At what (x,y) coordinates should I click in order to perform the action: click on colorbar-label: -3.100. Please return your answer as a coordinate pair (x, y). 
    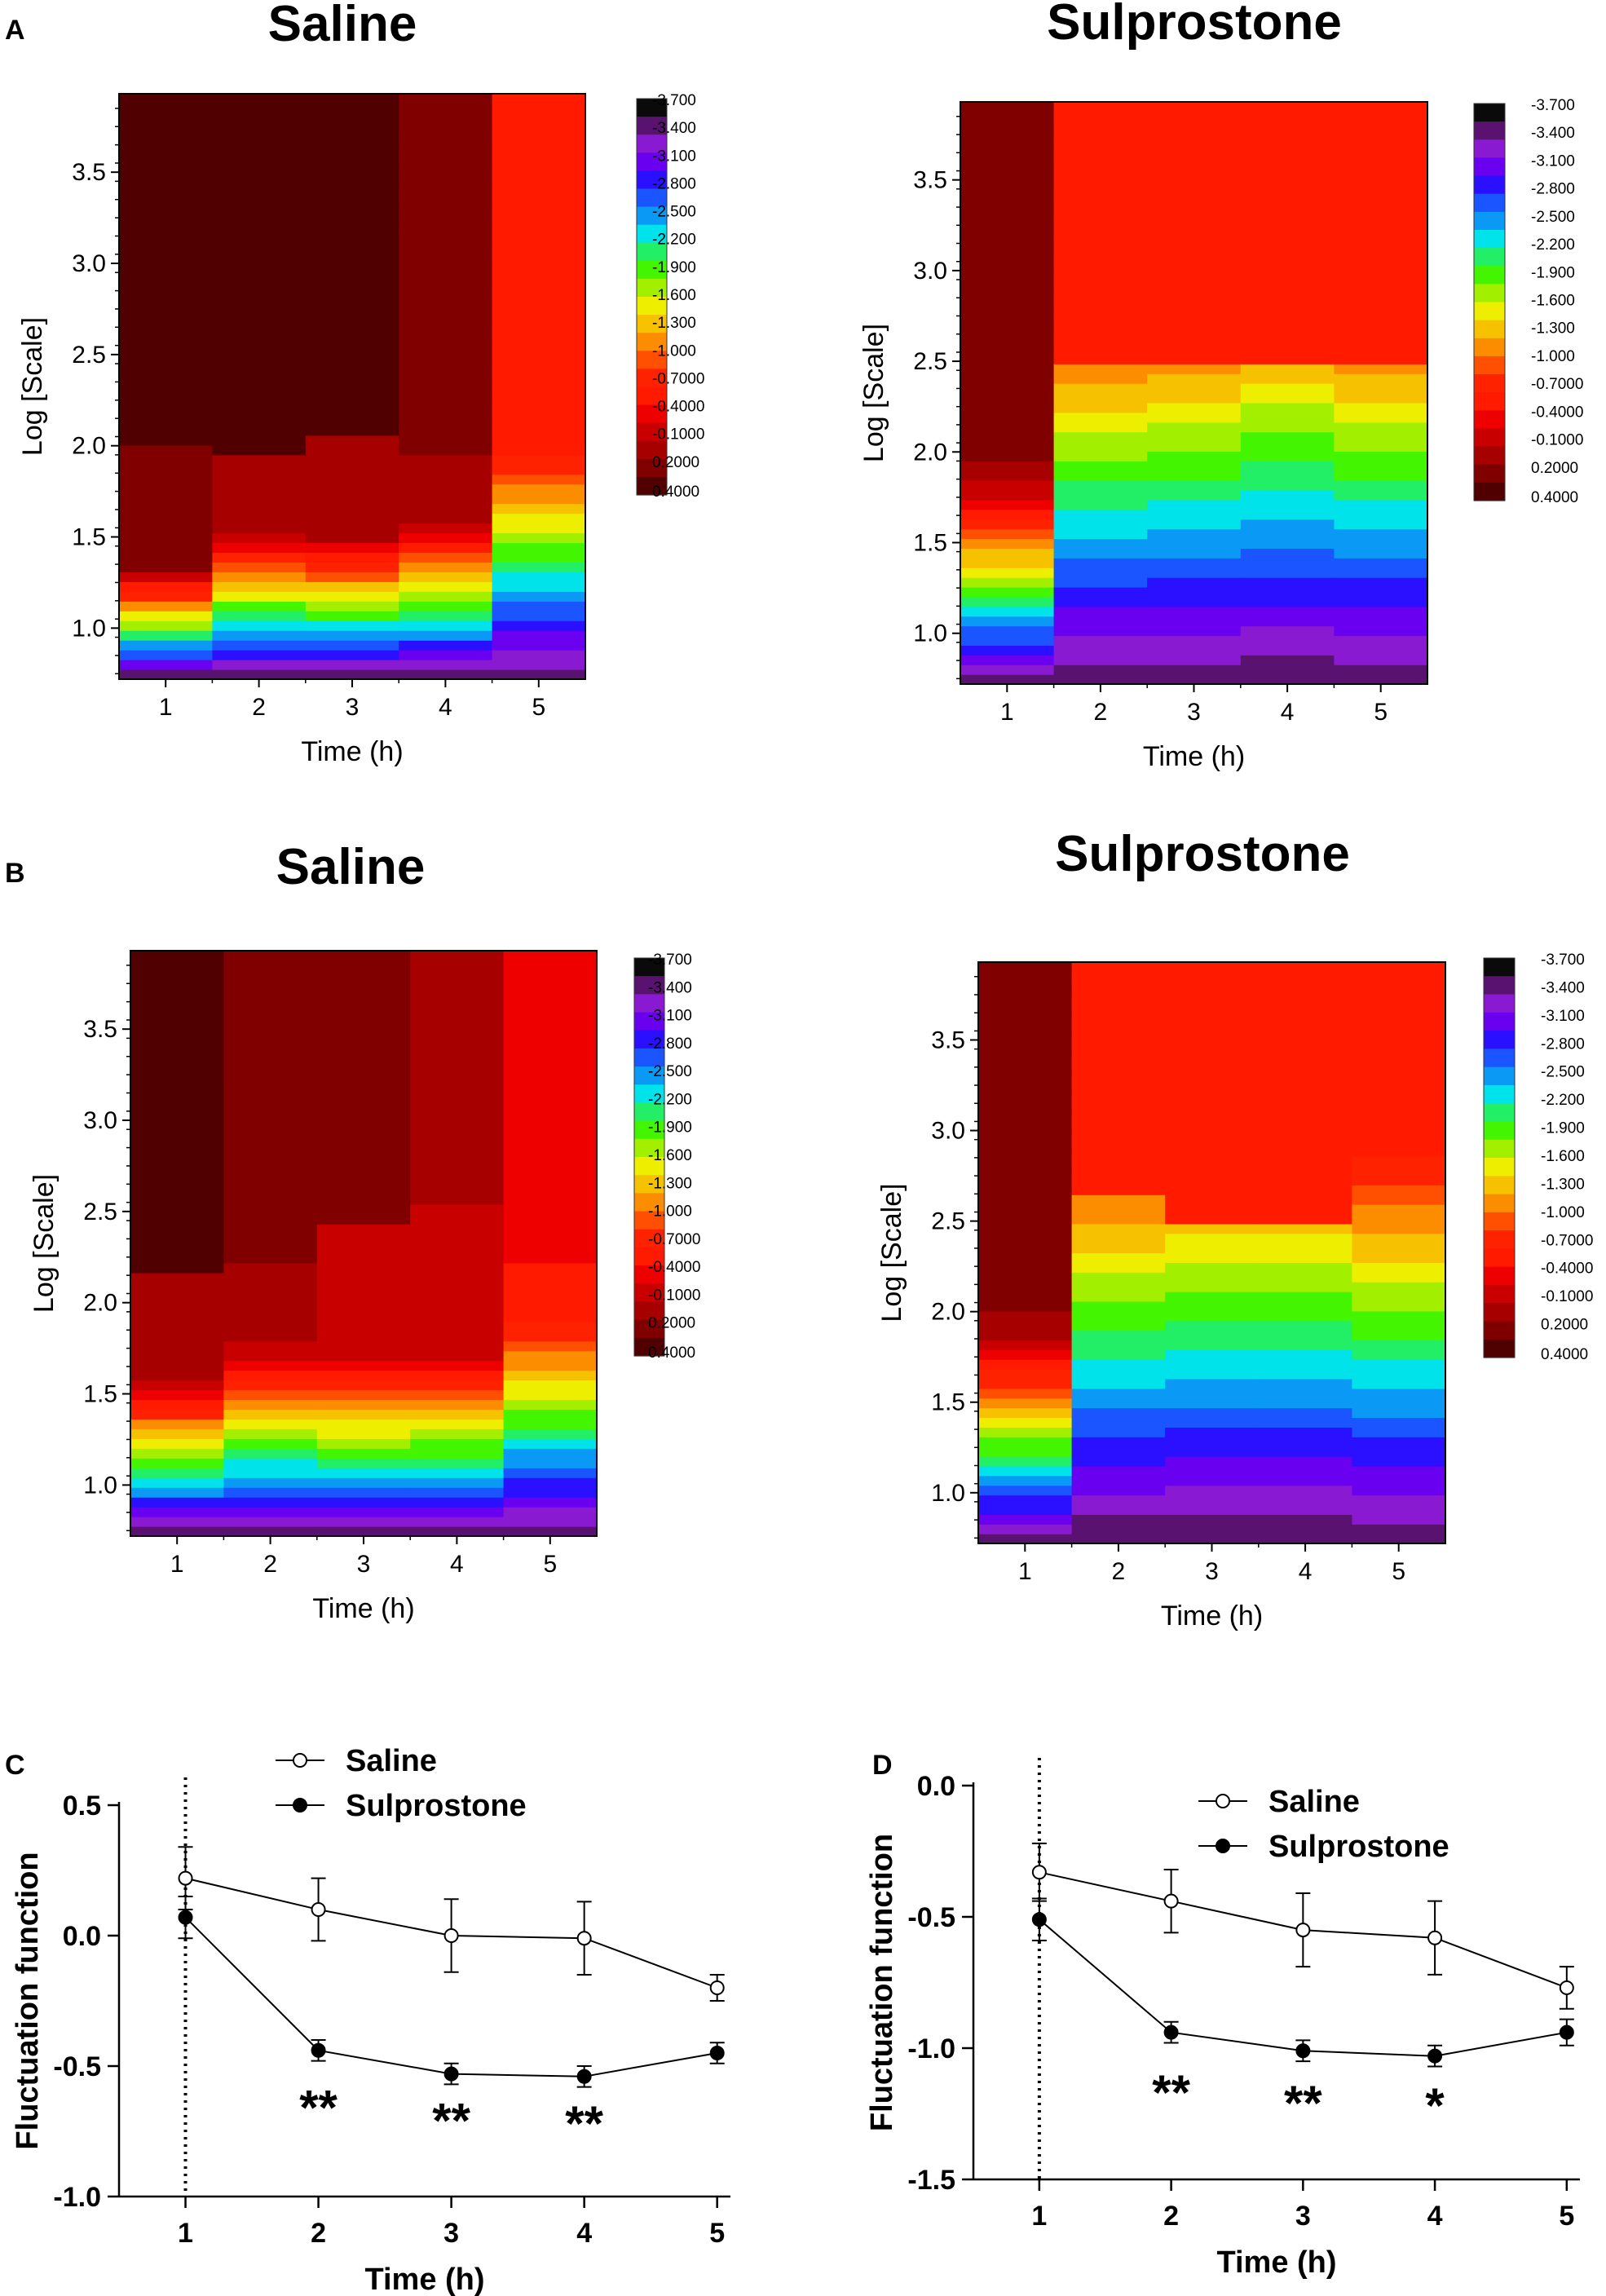
    Looking at the image, I should click on (674, 156).